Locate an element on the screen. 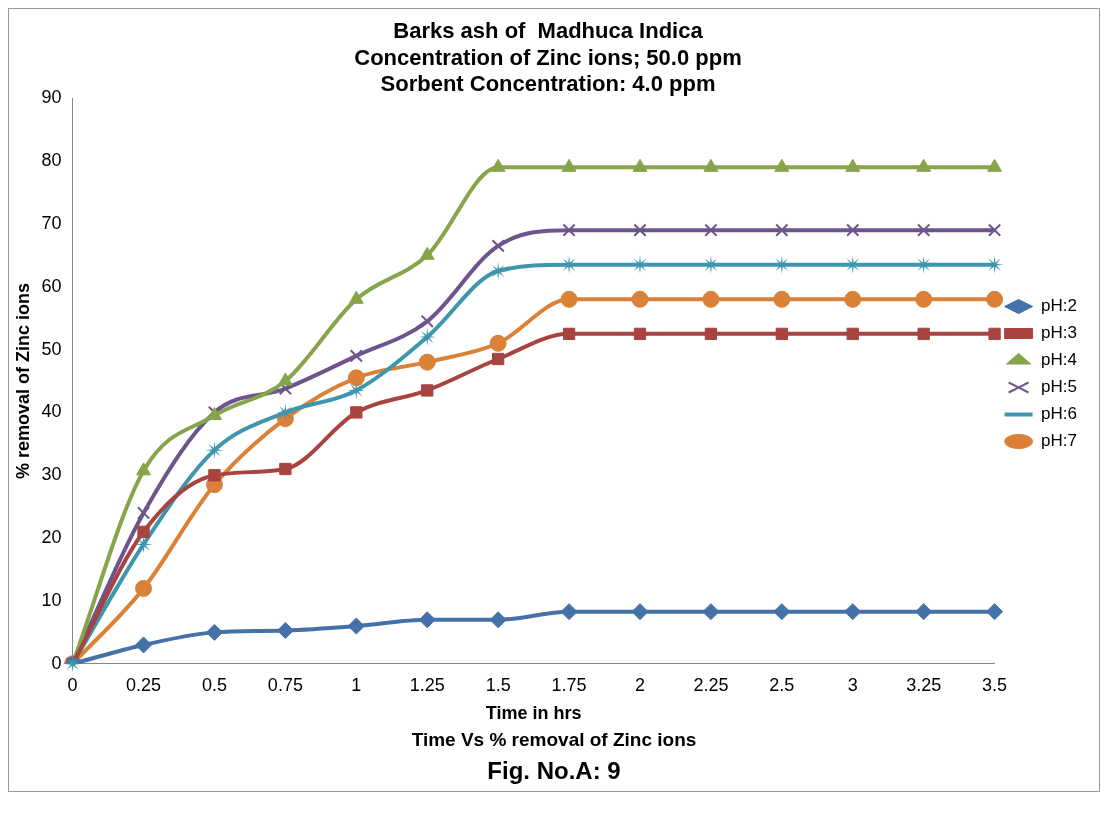  y-tick-label: 30 is located at coordinates (51, 474).